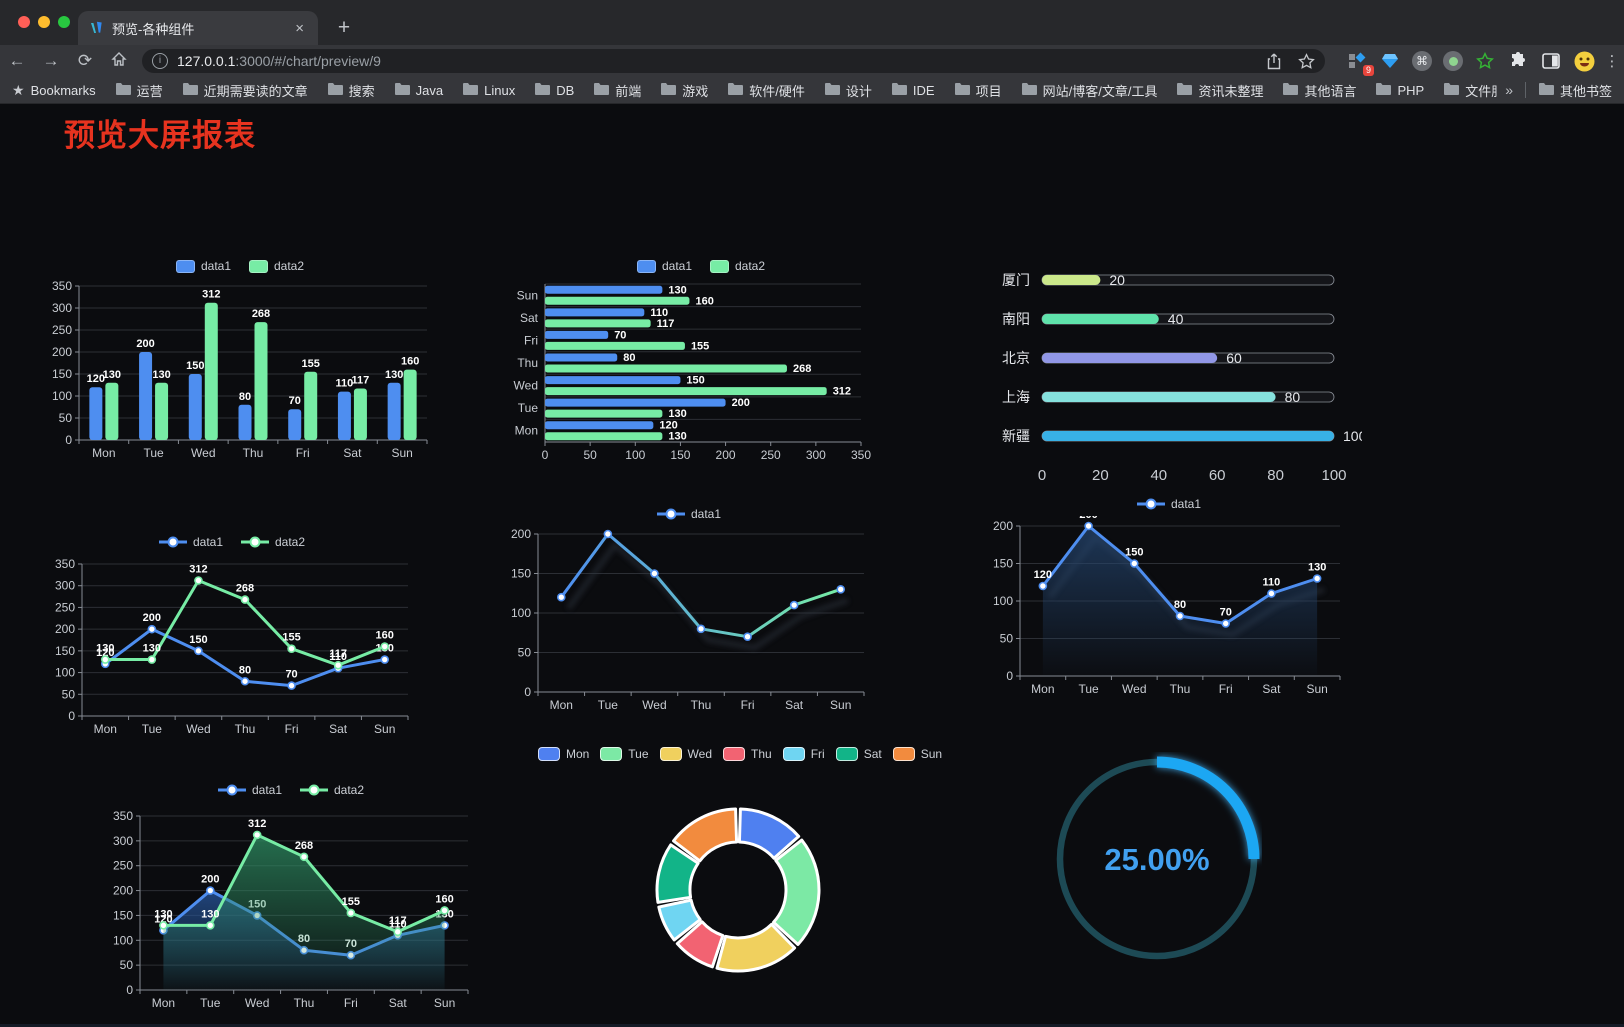 This screenshot has height=1027, width=1624. Describe the element at coordinates (1399, 90) in the screenshot. I see `bookmark-item: PHP` at that location.